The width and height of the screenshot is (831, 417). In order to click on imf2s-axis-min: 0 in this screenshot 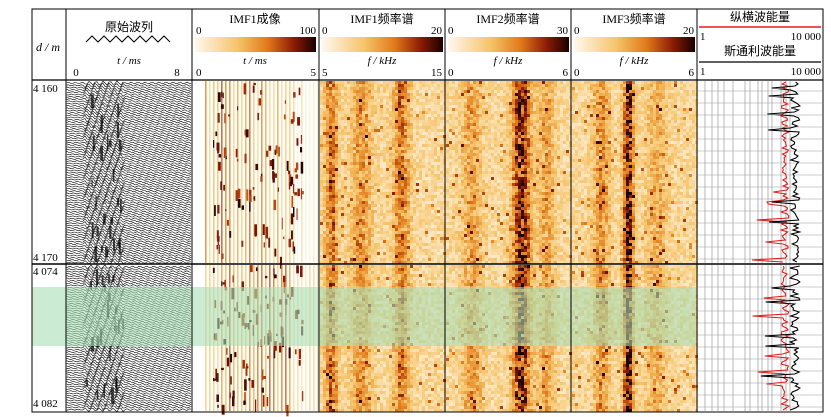, I will do `click(451, 73)`.